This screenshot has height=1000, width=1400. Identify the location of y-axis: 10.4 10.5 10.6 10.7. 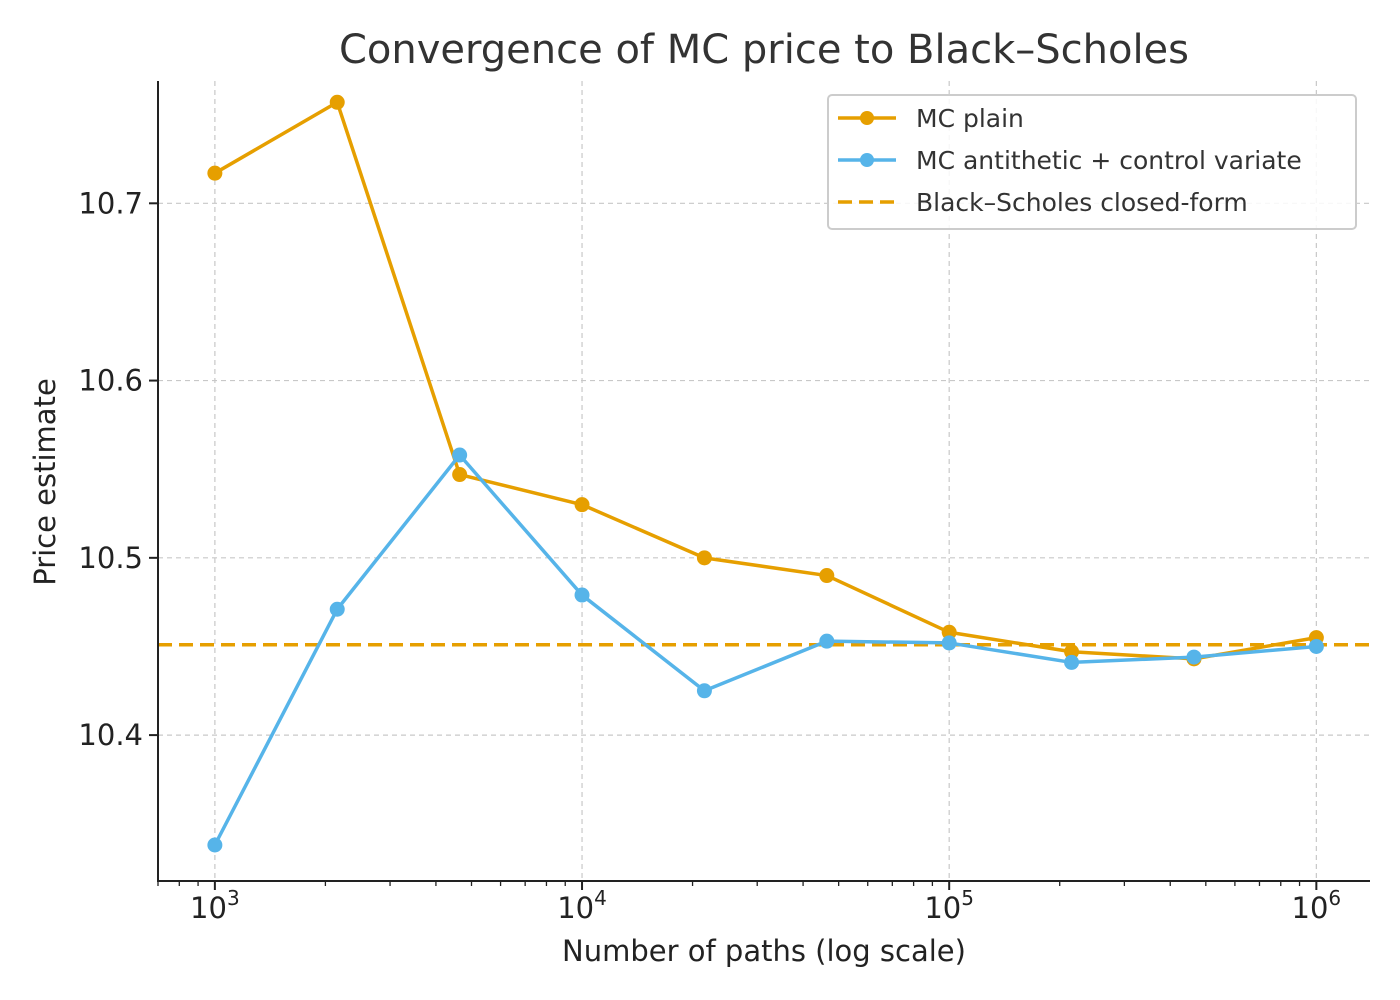
(118, 469).